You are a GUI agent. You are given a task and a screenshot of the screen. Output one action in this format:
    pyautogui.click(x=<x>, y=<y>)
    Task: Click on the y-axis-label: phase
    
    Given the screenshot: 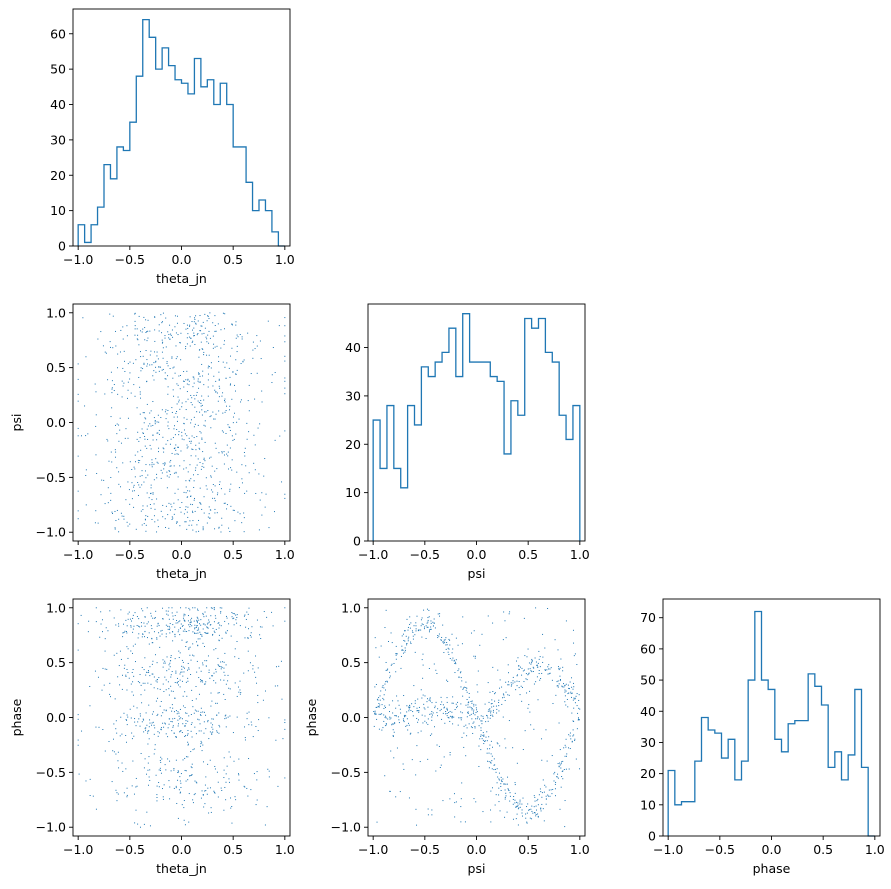 What is the action you would take?
    pyautogui.click(x=16, y=717)
    